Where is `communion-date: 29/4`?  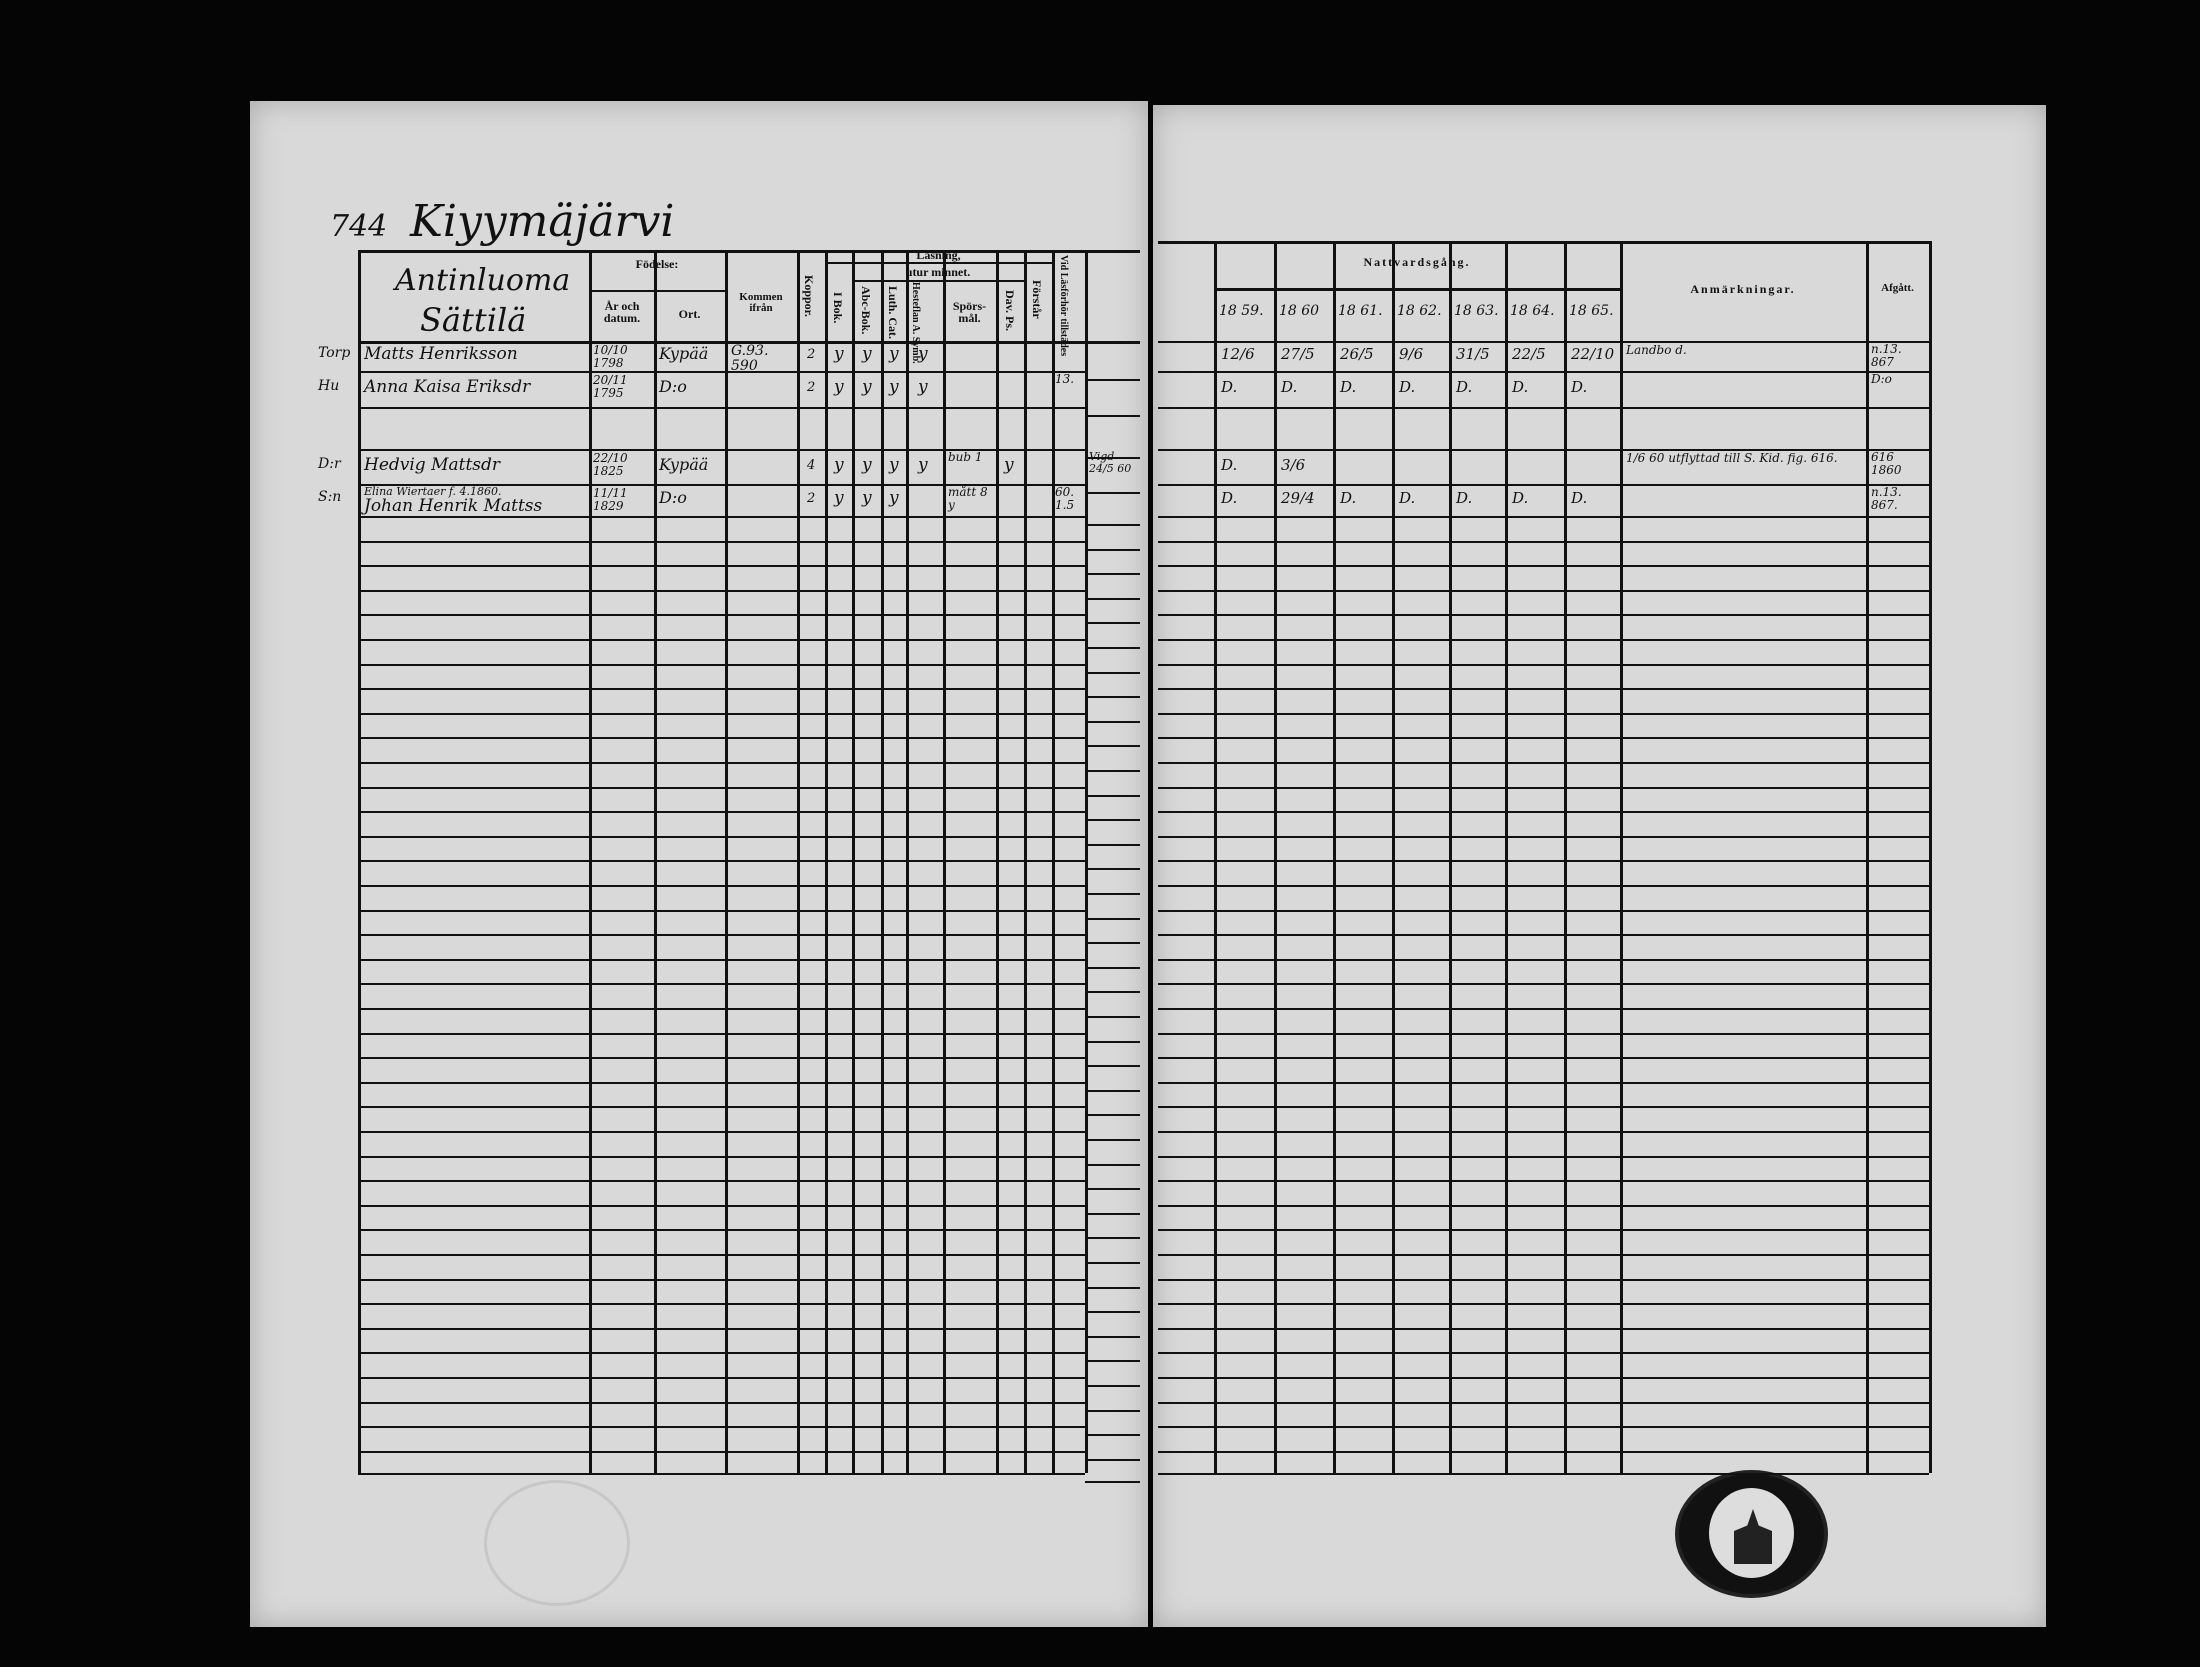
communion-date: 29/4 is located at coordinates (1298, 498).